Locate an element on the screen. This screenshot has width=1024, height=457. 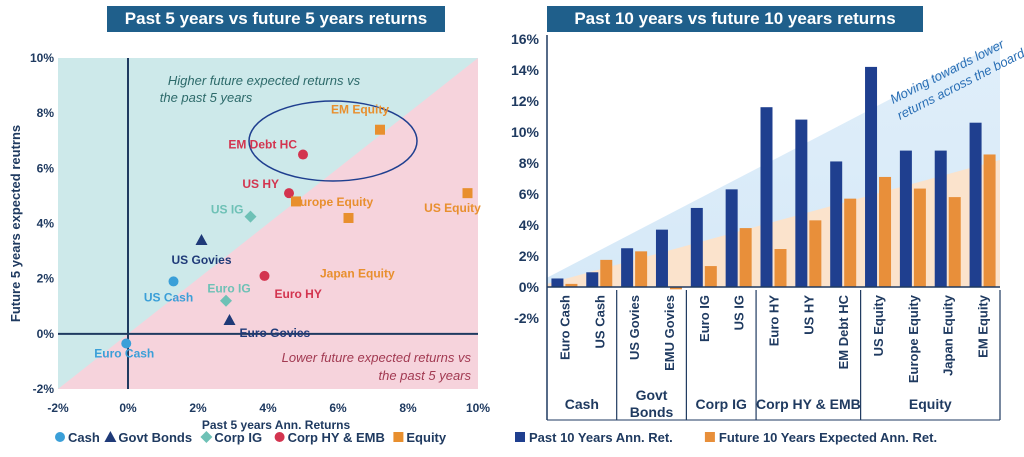
group-label: Cash is located at coordinates (582, 404).